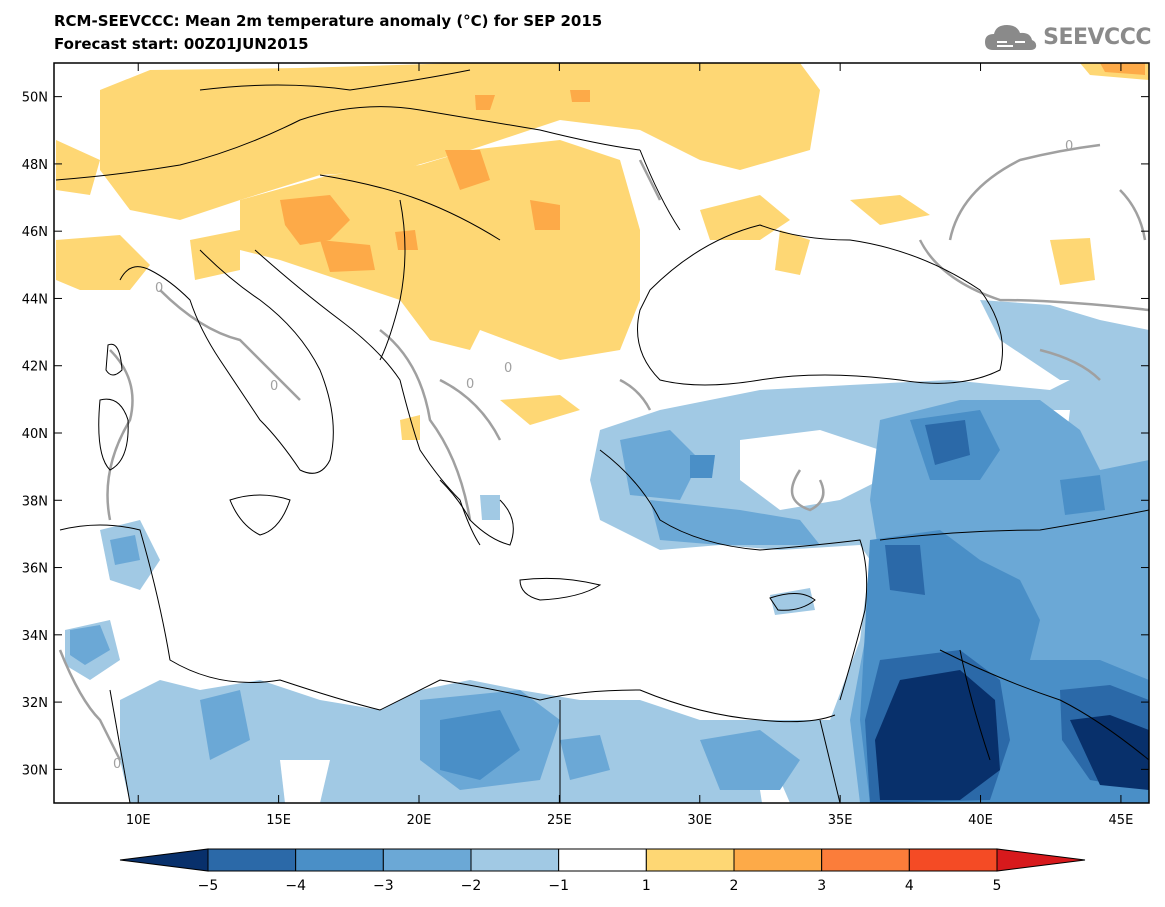 The height and width of the screenshot is (907, 1165). I want to click on lat-tick-label: 44N, so click(35, 299).